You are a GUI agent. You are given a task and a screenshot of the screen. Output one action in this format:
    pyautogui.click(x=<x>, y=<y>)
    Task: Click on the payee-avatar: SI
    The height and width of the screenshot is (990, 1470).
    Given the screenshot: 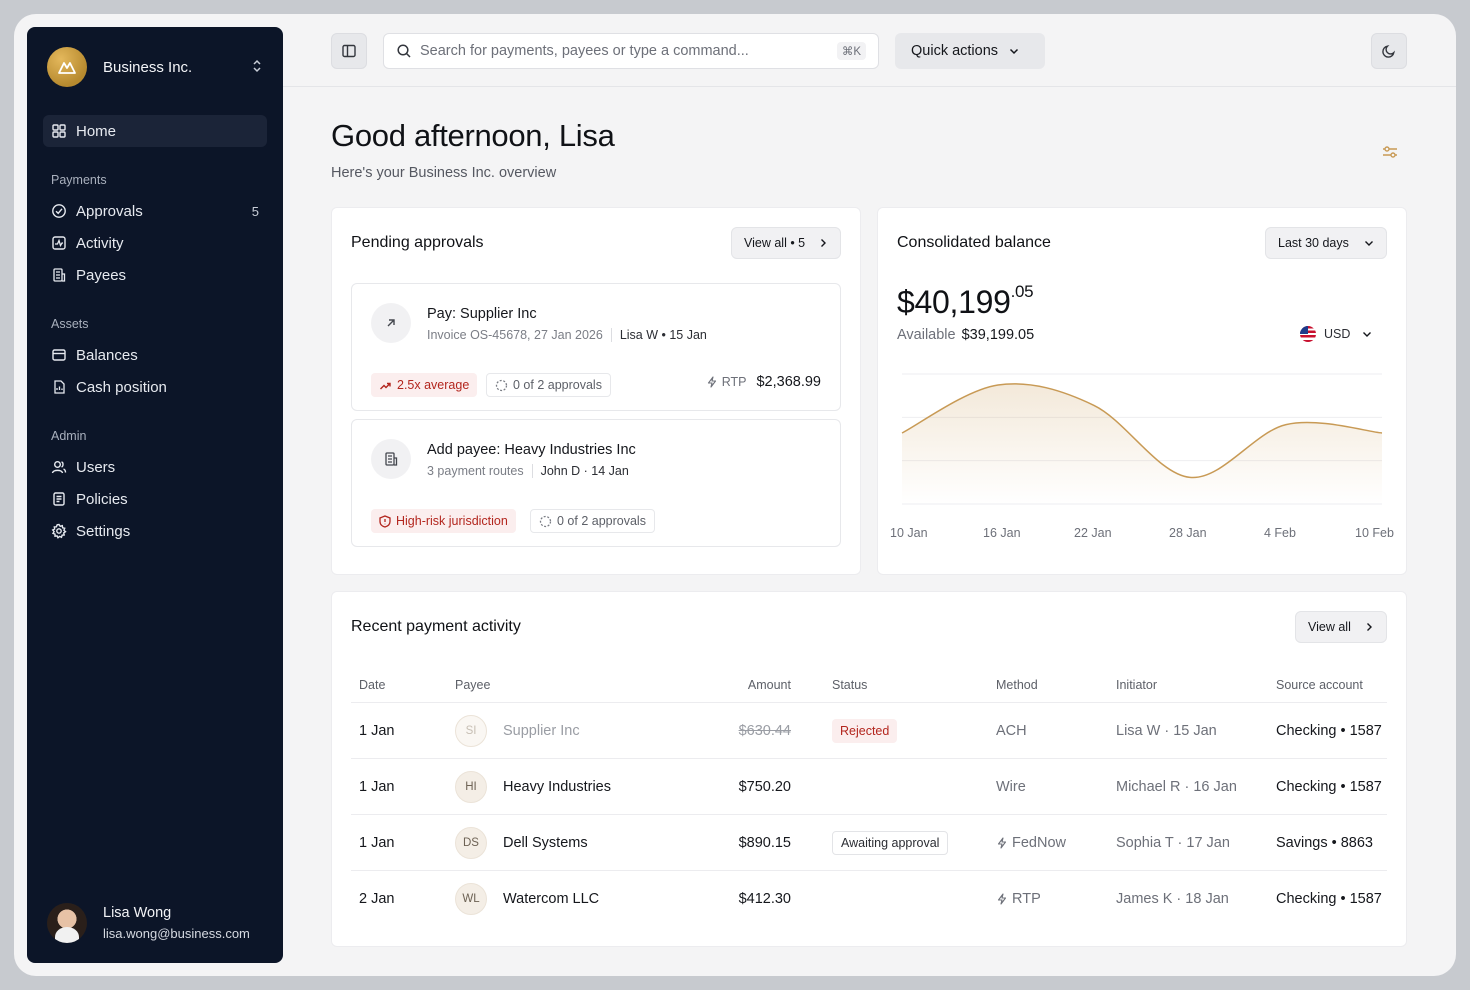 What is the action you would take?
    pyautogui.click(x=471, y=731)
    